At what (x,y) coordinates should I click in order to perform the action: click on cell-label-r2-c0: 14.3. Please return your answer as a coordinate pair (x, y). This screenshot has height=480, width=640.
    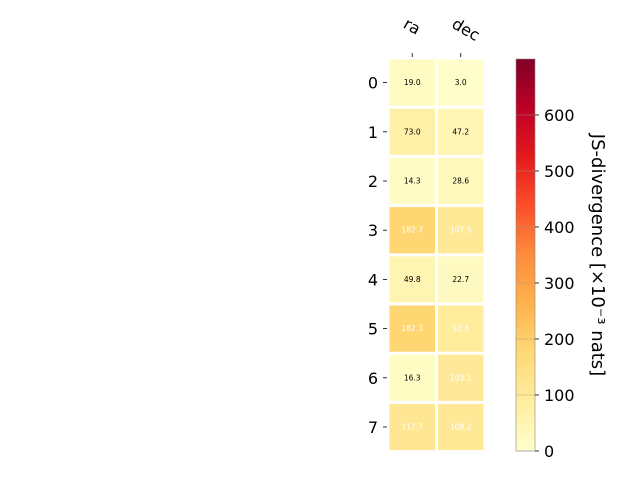
    Looking at the image, I should click on (412, 181).